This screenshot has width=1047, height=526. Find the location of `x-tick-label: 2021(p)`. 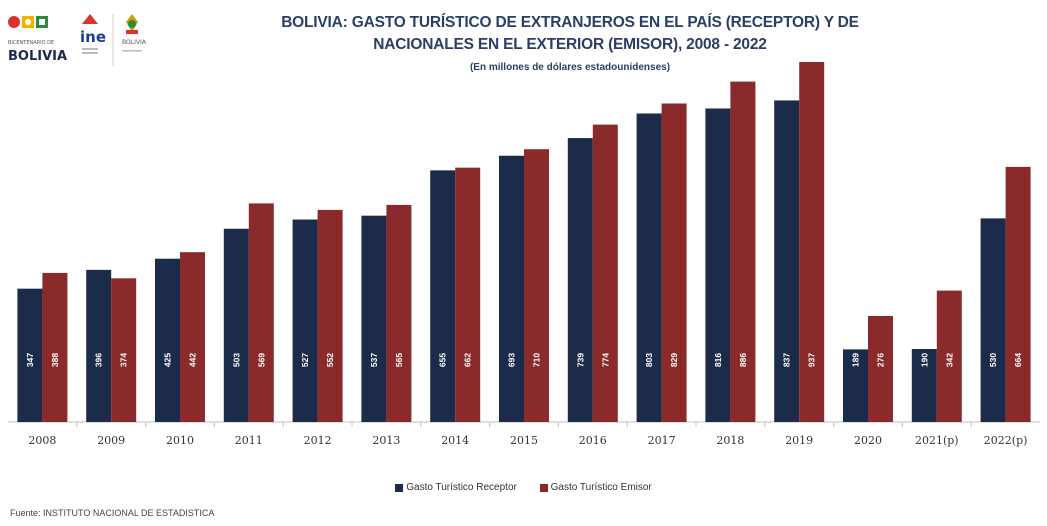

x-tick-label: 2021(p) is located at coordinates (937, 440).